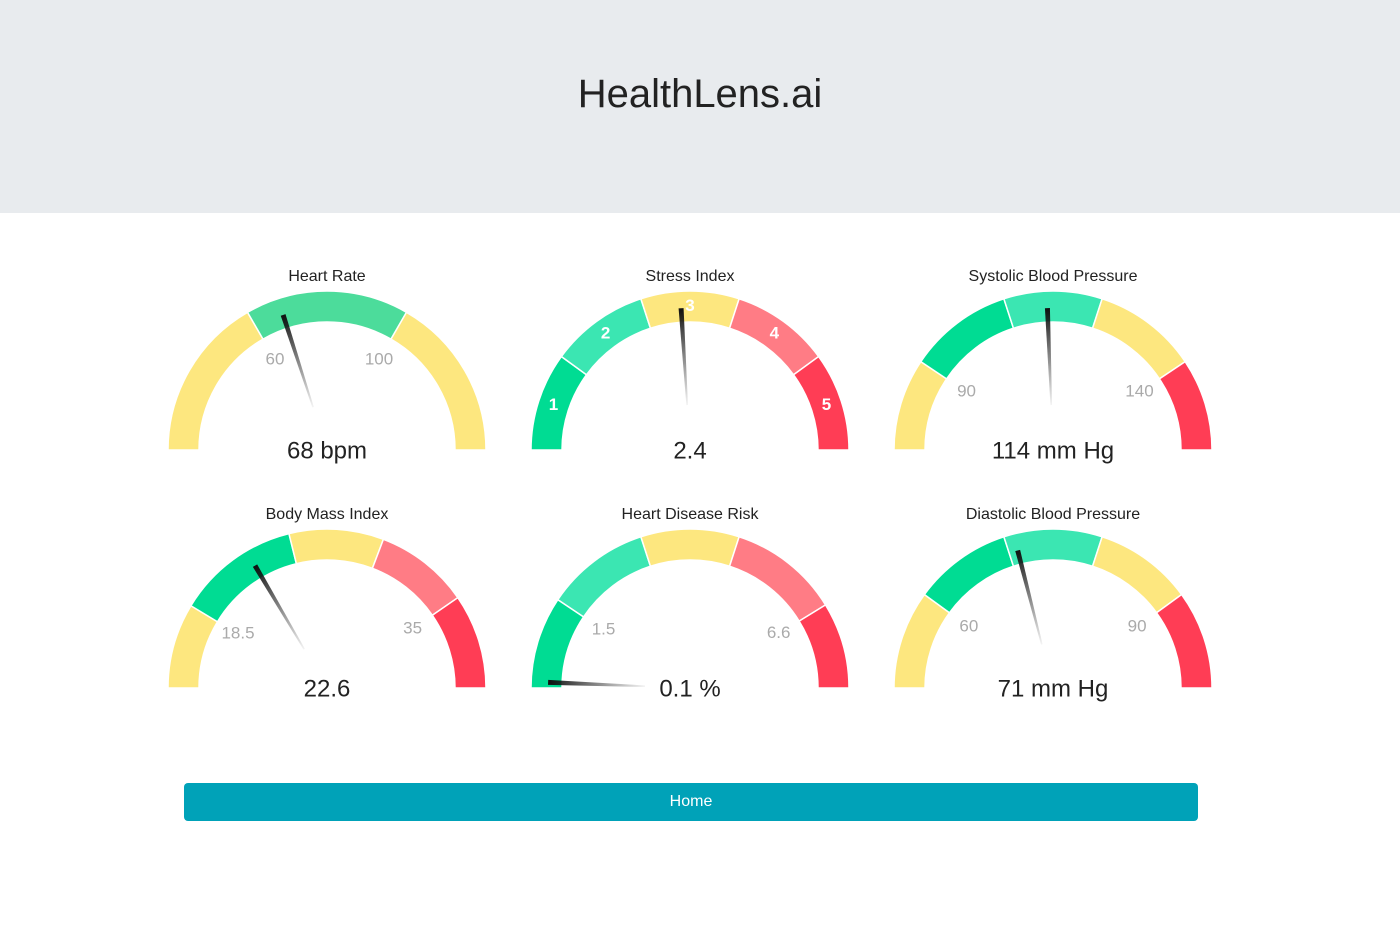  What do you see at coordinates (327, 514) in the screenshot?
I see `gauge-title: Body Mass Index` at bounding box center [327, 514].